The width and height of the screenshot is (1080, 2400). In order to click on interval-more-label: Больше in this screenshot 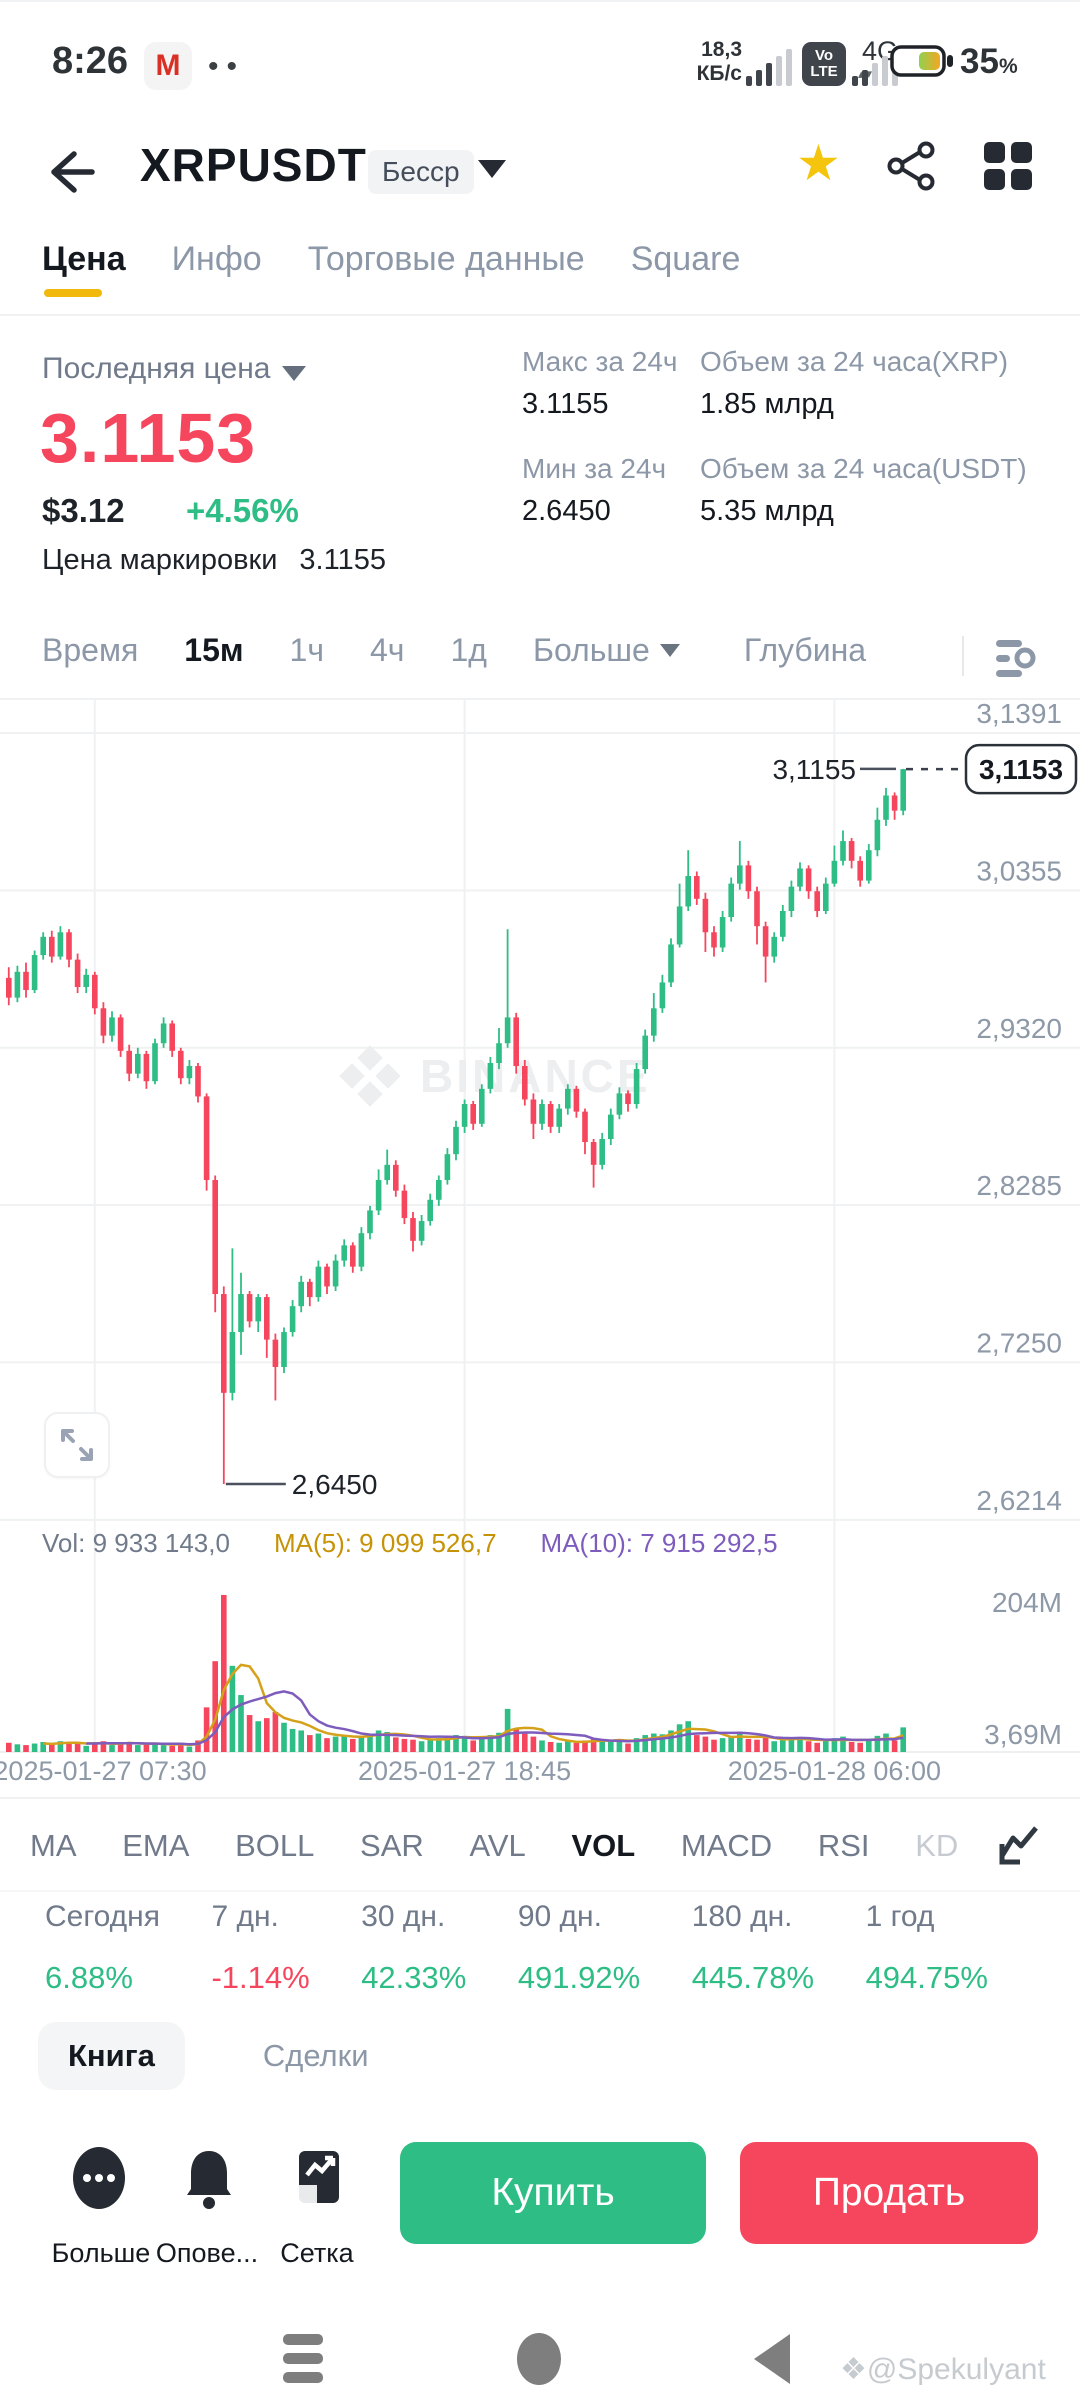, I will do `click(591, 650)`.